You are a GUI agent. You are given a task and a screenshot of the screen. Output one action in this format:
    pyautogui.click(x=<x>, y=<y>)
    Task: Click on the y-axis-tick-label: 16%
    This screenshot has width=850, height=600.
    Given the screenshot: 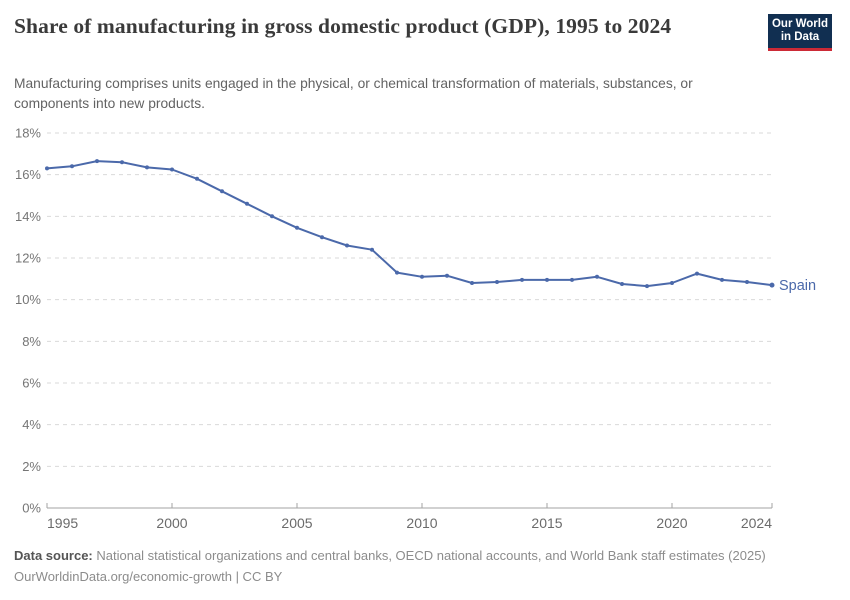 What is the action you would take?
    pyautogui.click(x=28, y=174)
    